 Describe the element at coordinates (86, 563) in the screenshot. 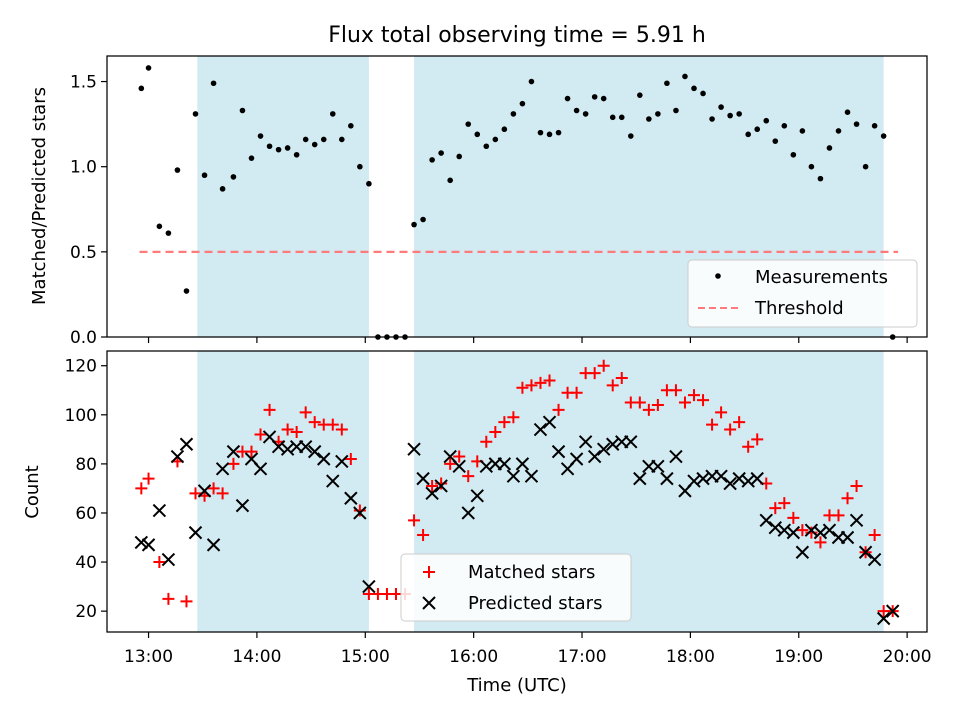

I see `bottom-y-tick-label: 40` at that location.